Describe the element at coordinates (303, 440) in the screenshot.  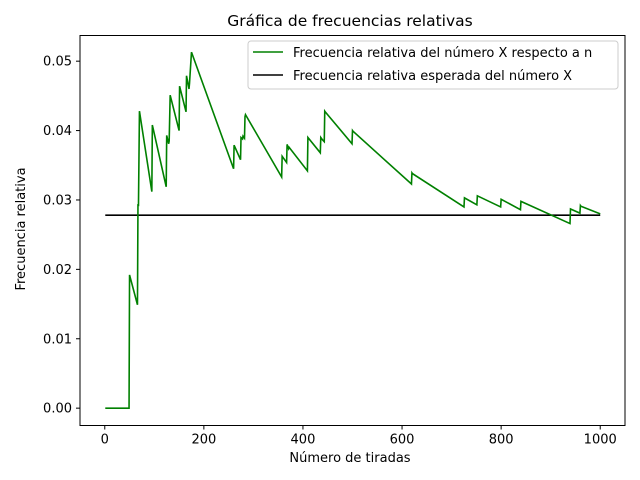
I see `x-tick-label: 400` at that location.